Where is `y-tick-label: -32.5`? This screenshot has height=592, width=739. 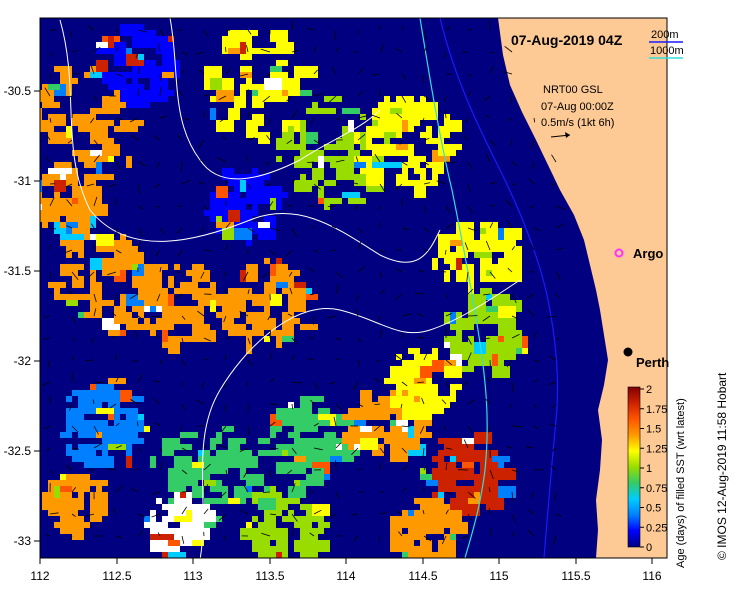
y-tick-label: -32.5 is located at coordinates (18, 451).